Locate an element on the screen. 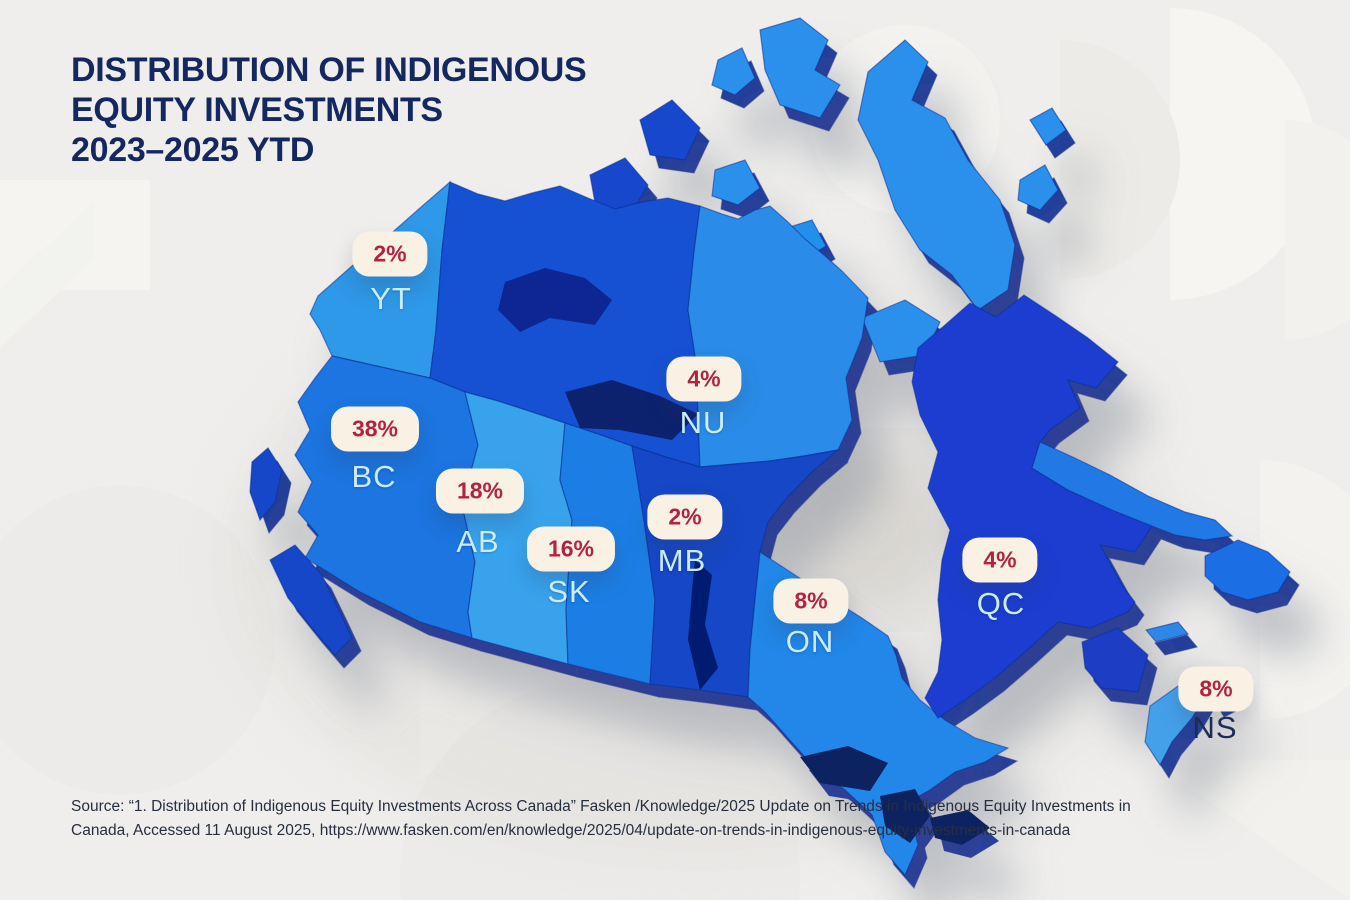 This screenshot has height=900, width=1350. region-shape-on is located at coordinates (878, 713).